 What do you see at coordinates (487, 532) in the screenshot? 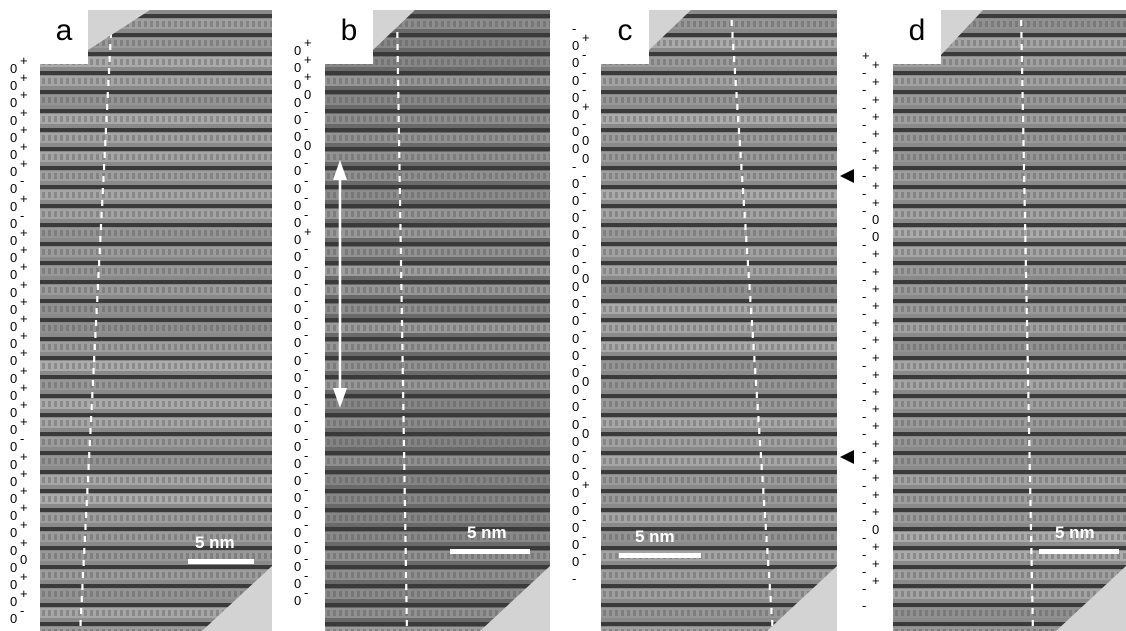
I see `scale-label-b: 5 nm` at bounding box center [487, 532].